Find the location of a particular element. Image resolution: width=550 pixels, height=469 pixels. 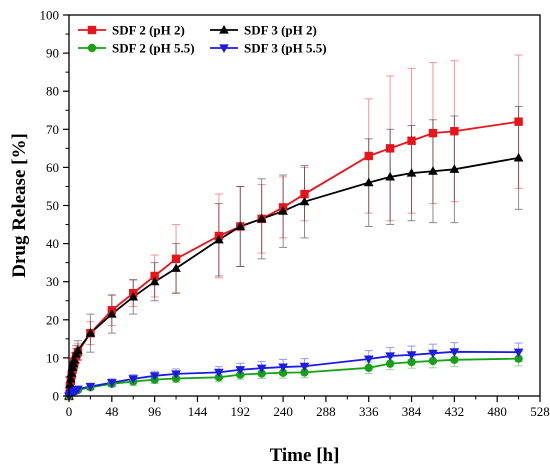

y-tick-label: 40 is located at coordinates (52, 243).